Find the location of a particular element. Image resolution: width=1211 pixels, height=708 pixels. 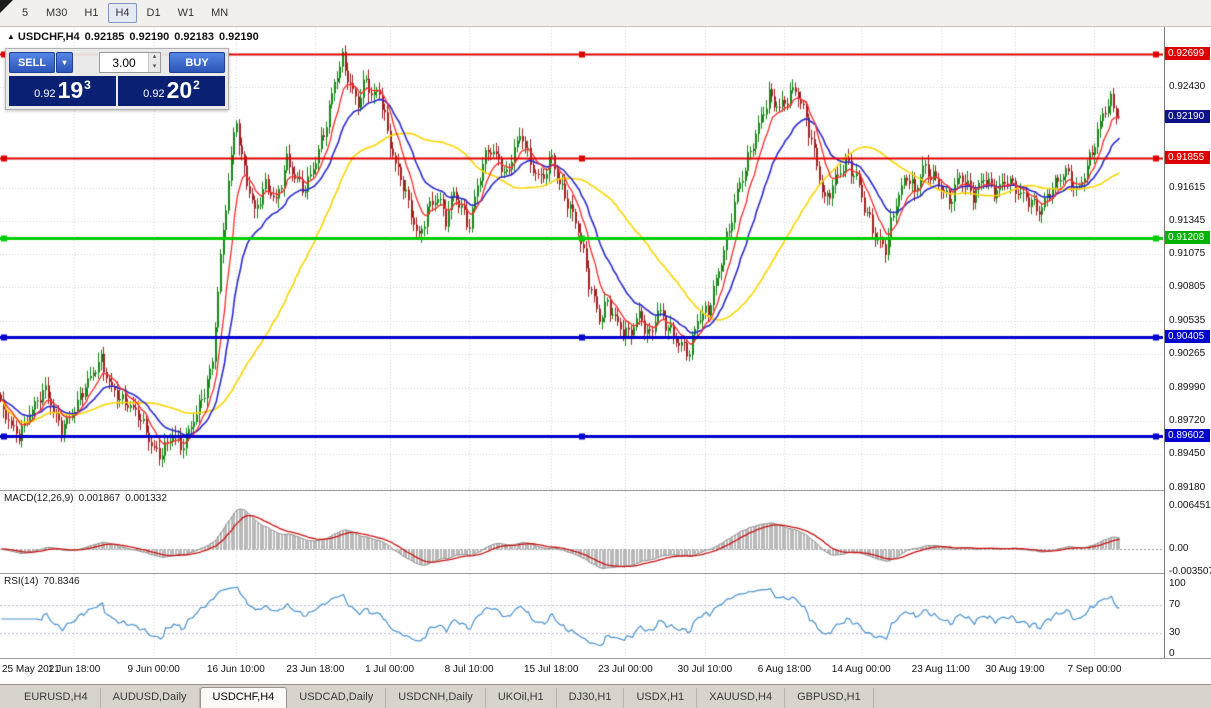

price-tick: 0.89180 is located at coordinates (1187, 487).